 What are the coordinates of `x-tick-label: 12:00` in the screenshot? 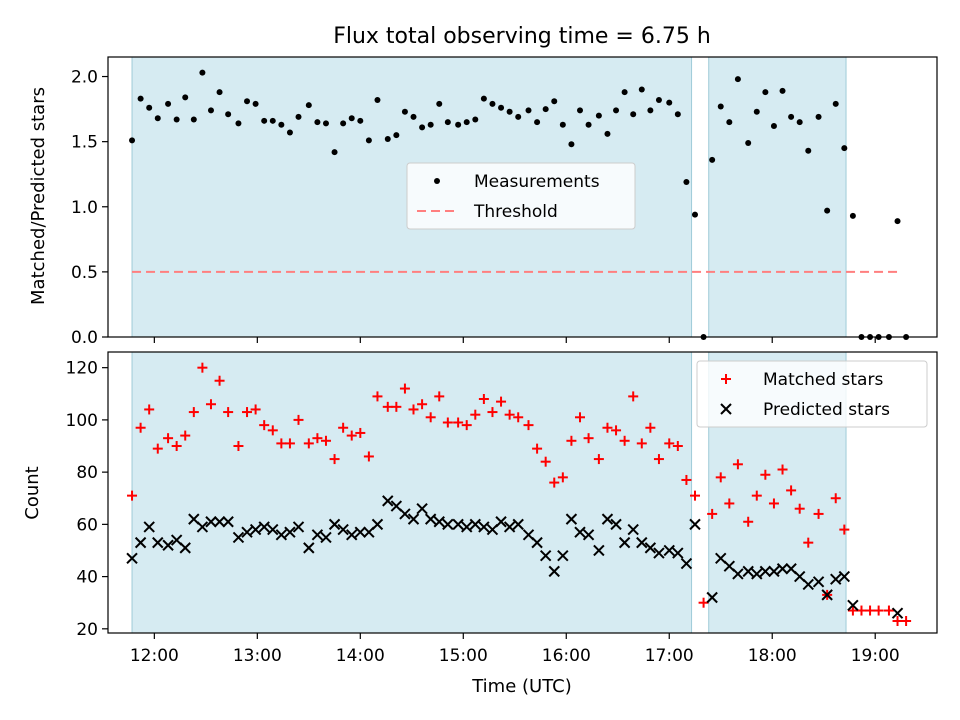 It's located at (154, 656).